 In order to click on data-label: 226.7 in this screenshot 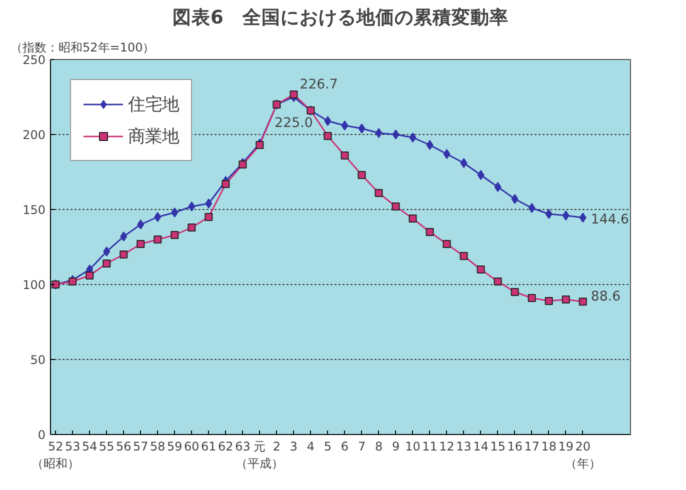, I will do `click(319, 84)`.